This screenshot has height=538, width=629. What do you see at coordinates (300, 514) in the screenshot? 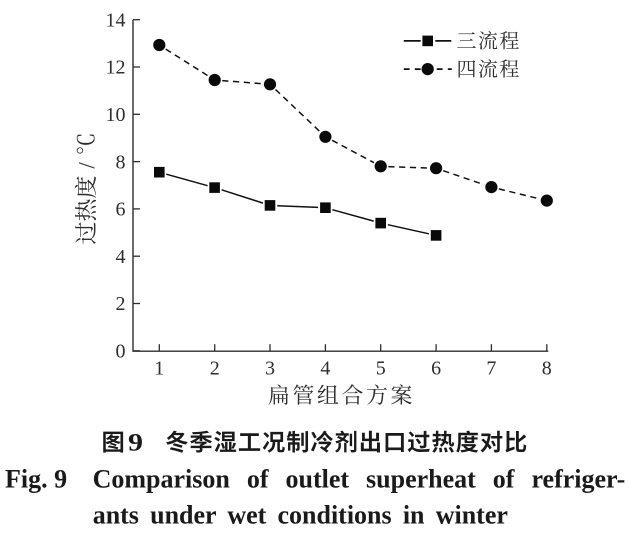
I see `svg-text:ants under wet conditions in w: ants under wet conditions in winter` at bounding box center [300, 514].